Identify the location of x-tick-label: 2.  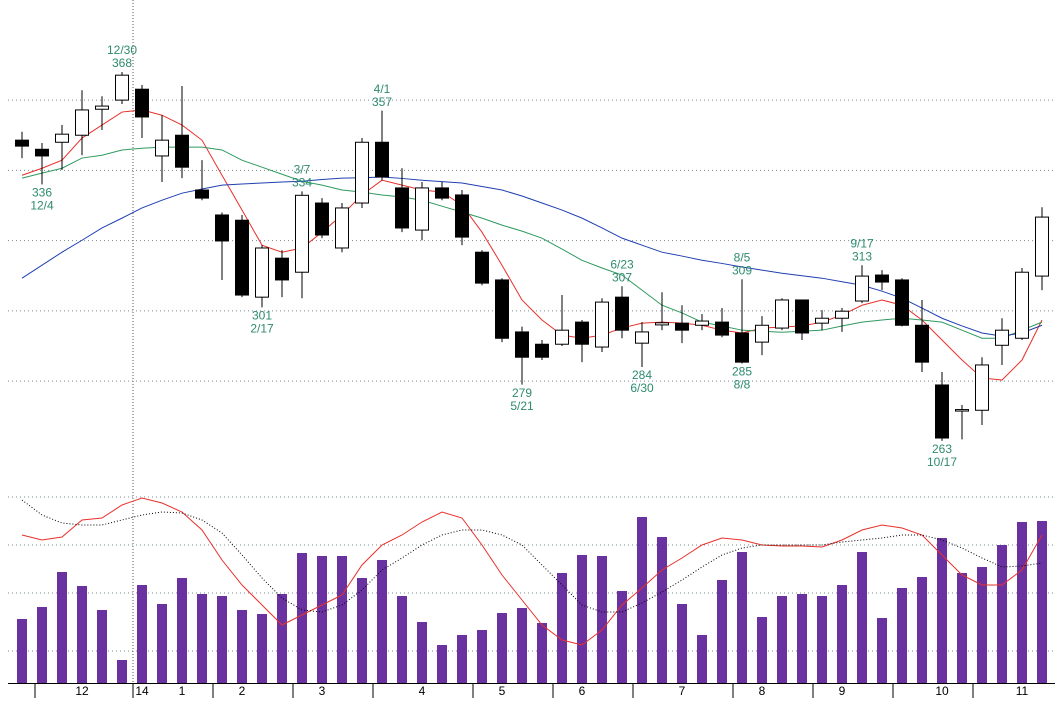
(242, 691).